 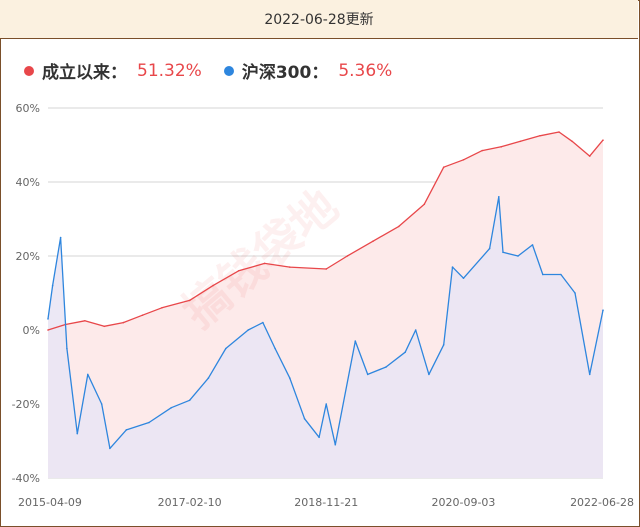 What do you see at coordinates (84, 73) in the screenshot?
I see `legend-fund-name: 成立以来：` at bounding box center [84, 73].